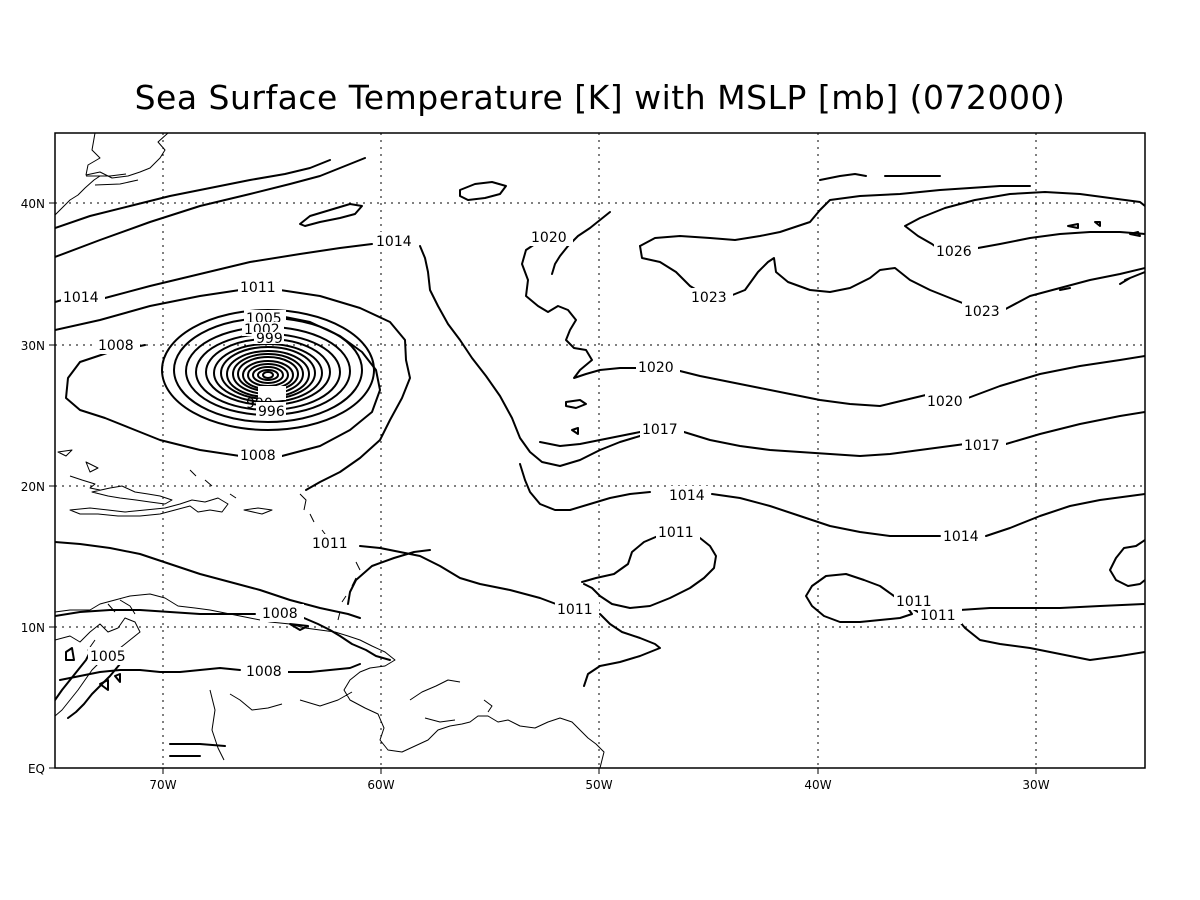 This screenshot has height=900, width=1200. What do you see at coordinates (961, 537) in the screenshot?
I see `label-1014-east: 1014` at bounding box center [961, 537].